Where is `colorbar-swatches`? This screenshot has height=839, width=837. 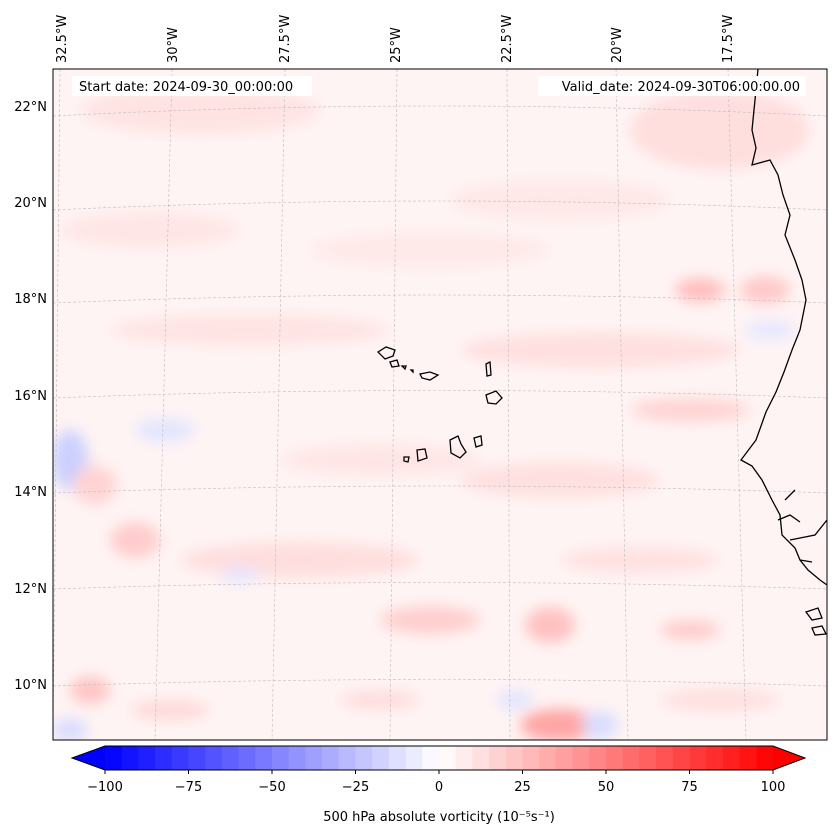
colorbar-swatches is located at coordinates (439, 758).